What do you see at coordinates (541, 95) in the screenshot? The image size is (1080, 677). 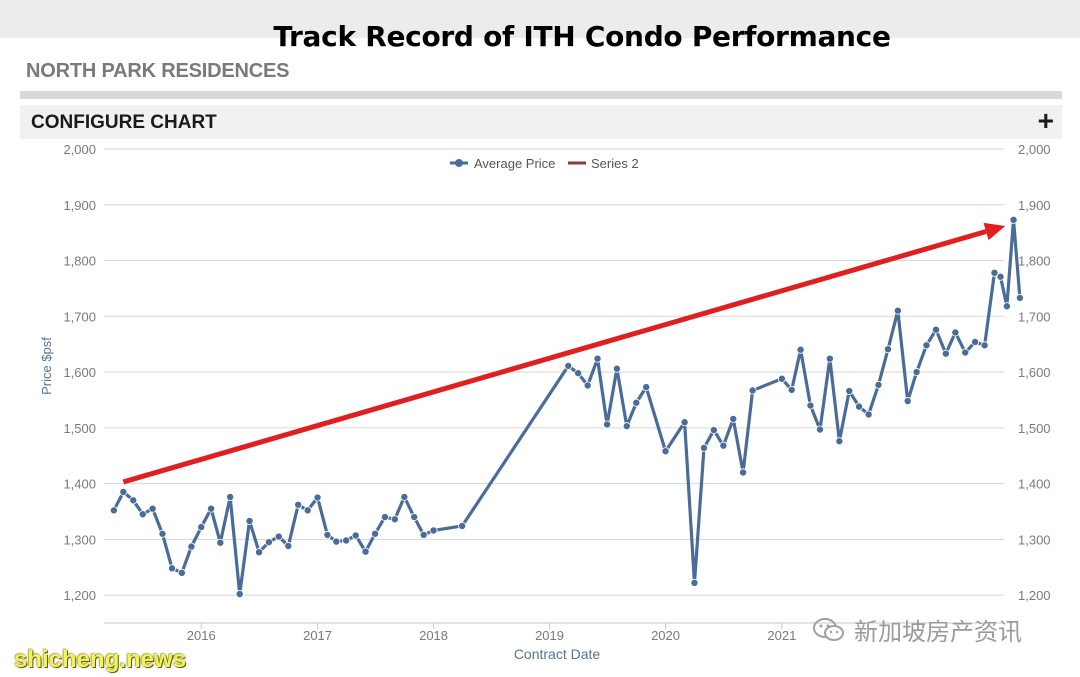 I see `section-divider` at bounding box center [541, 95].